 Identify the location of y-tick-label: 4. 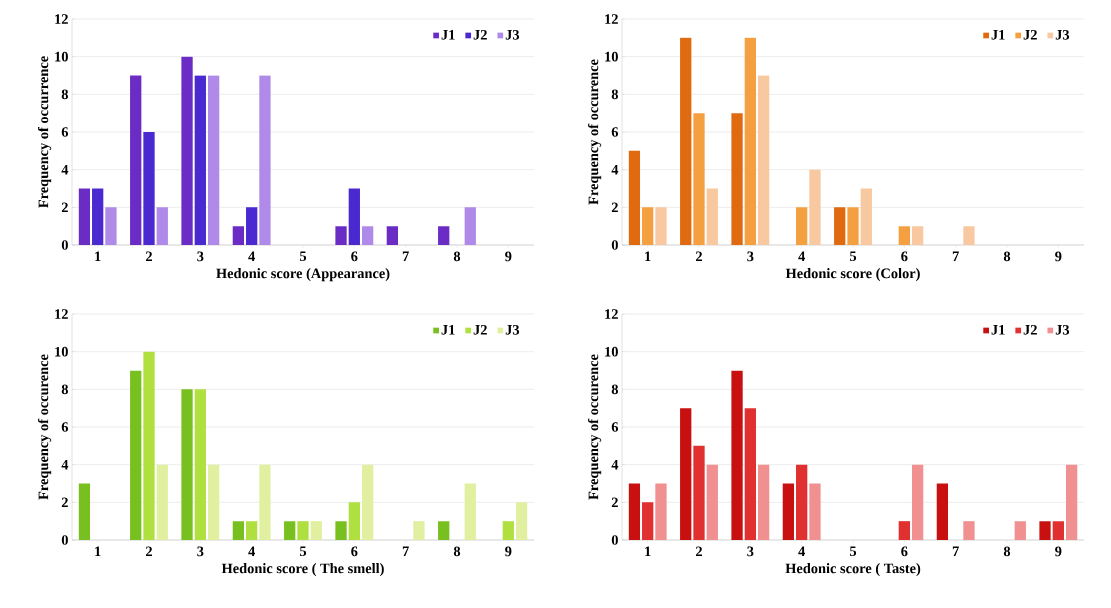
(65, 169).